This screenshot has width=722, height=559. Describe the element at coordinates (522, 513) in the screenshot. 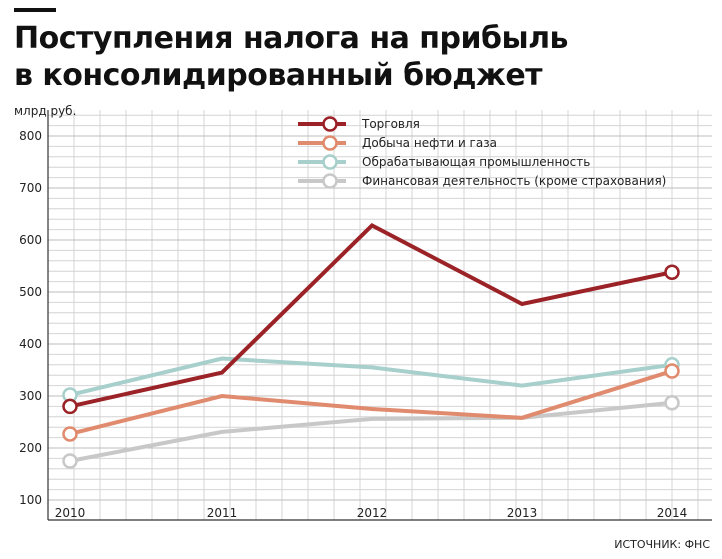

I see `x-tick-label: 2013` at that location.